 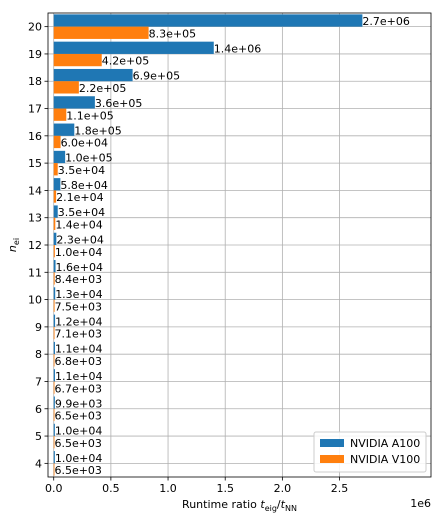 I want to click on data-label: 6.9e+05, so click(x=156, y=76).